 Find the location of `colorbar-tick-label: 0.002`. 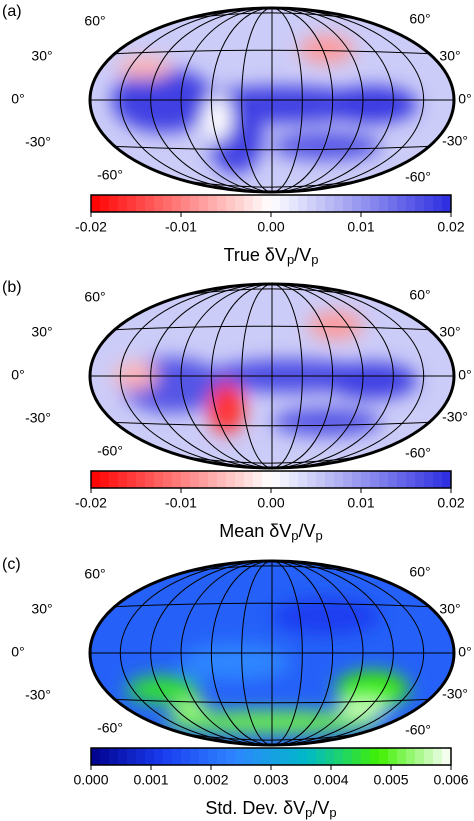

colorbar-tick-label: 0.002 is located at coordinates (210, 780).